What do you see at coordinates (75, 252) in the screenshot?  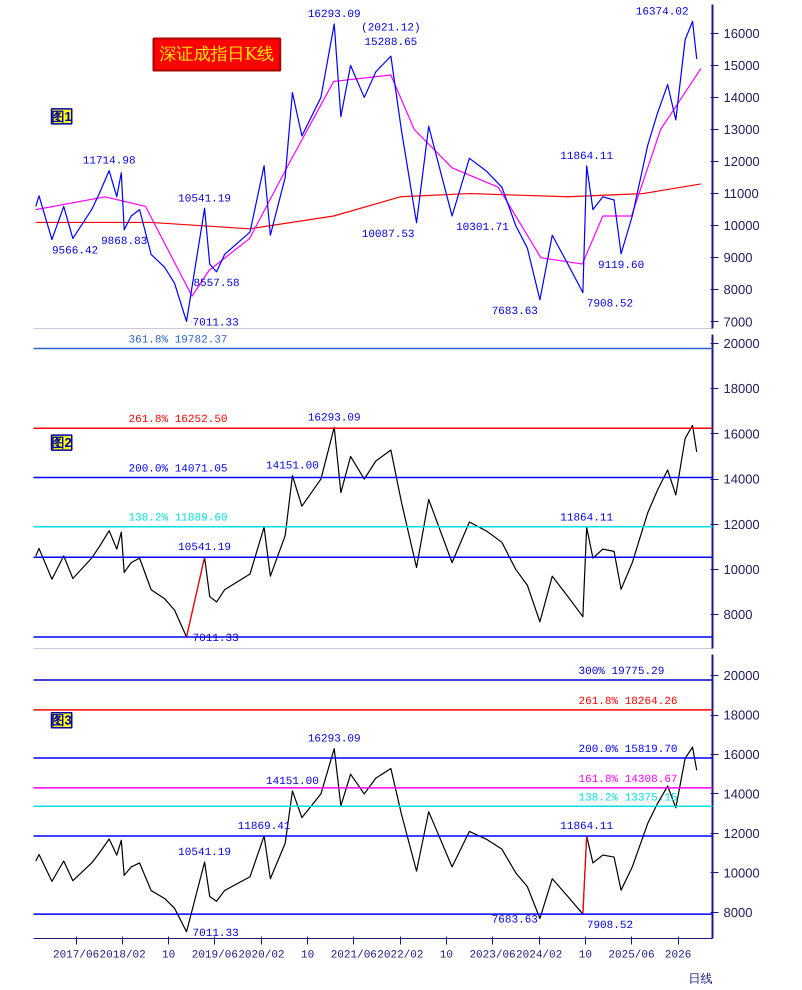 I see `annotation: 9566.42` at bounding box center [75, 252].